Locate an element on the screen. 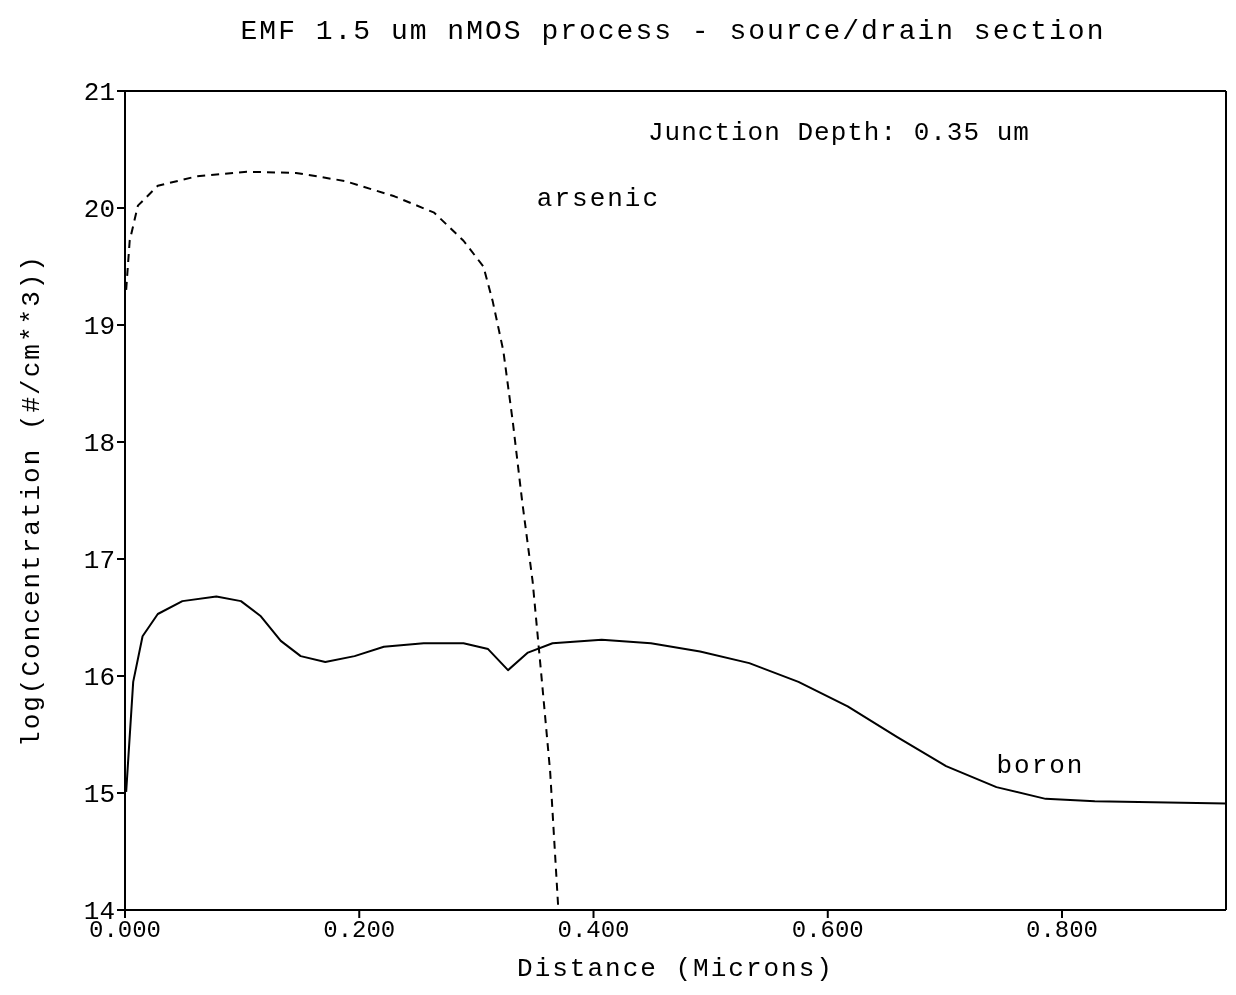 This screenshot has width=1236, height=995. x-tick-label: 0.800 is located at coordinates (1062, 931).